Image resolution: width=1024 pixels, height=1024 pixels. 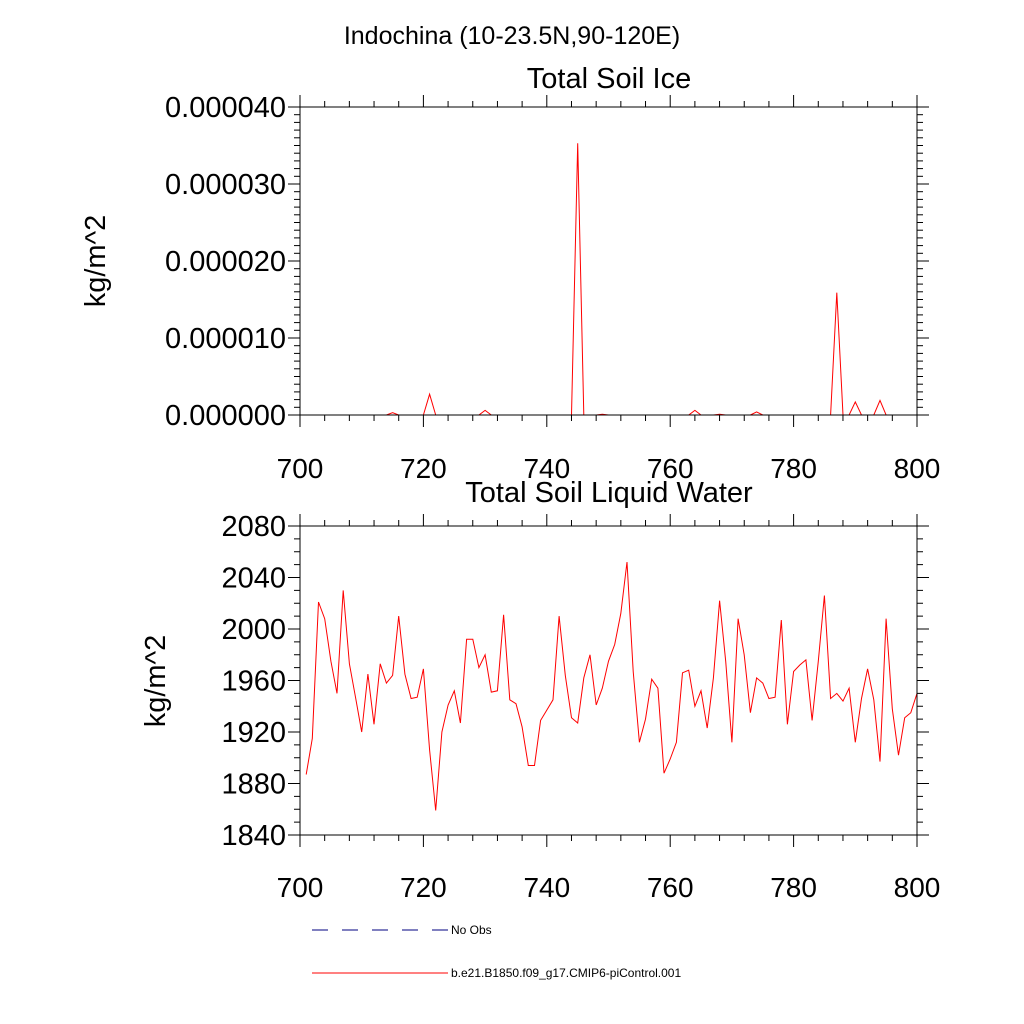 What do you see at coordinates (225, 108) in the screenshot?
I see `y-tick-label: 0.000040` at bounding box center [225, 108].